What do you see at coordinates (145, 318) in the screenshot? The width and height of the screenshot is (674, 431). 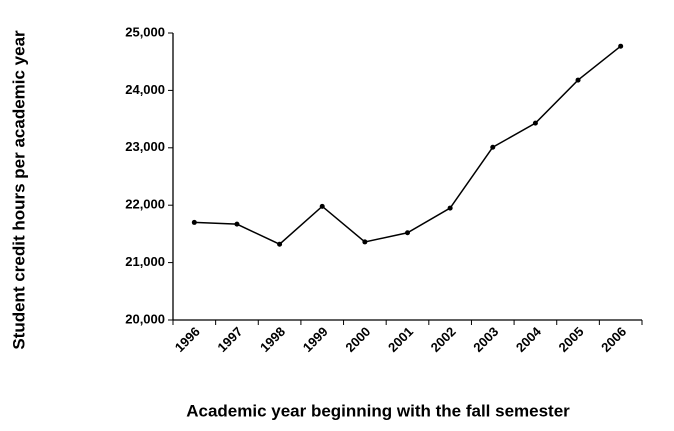 I see `y-tick-label: 20,000` at bounding box center [145, 318].